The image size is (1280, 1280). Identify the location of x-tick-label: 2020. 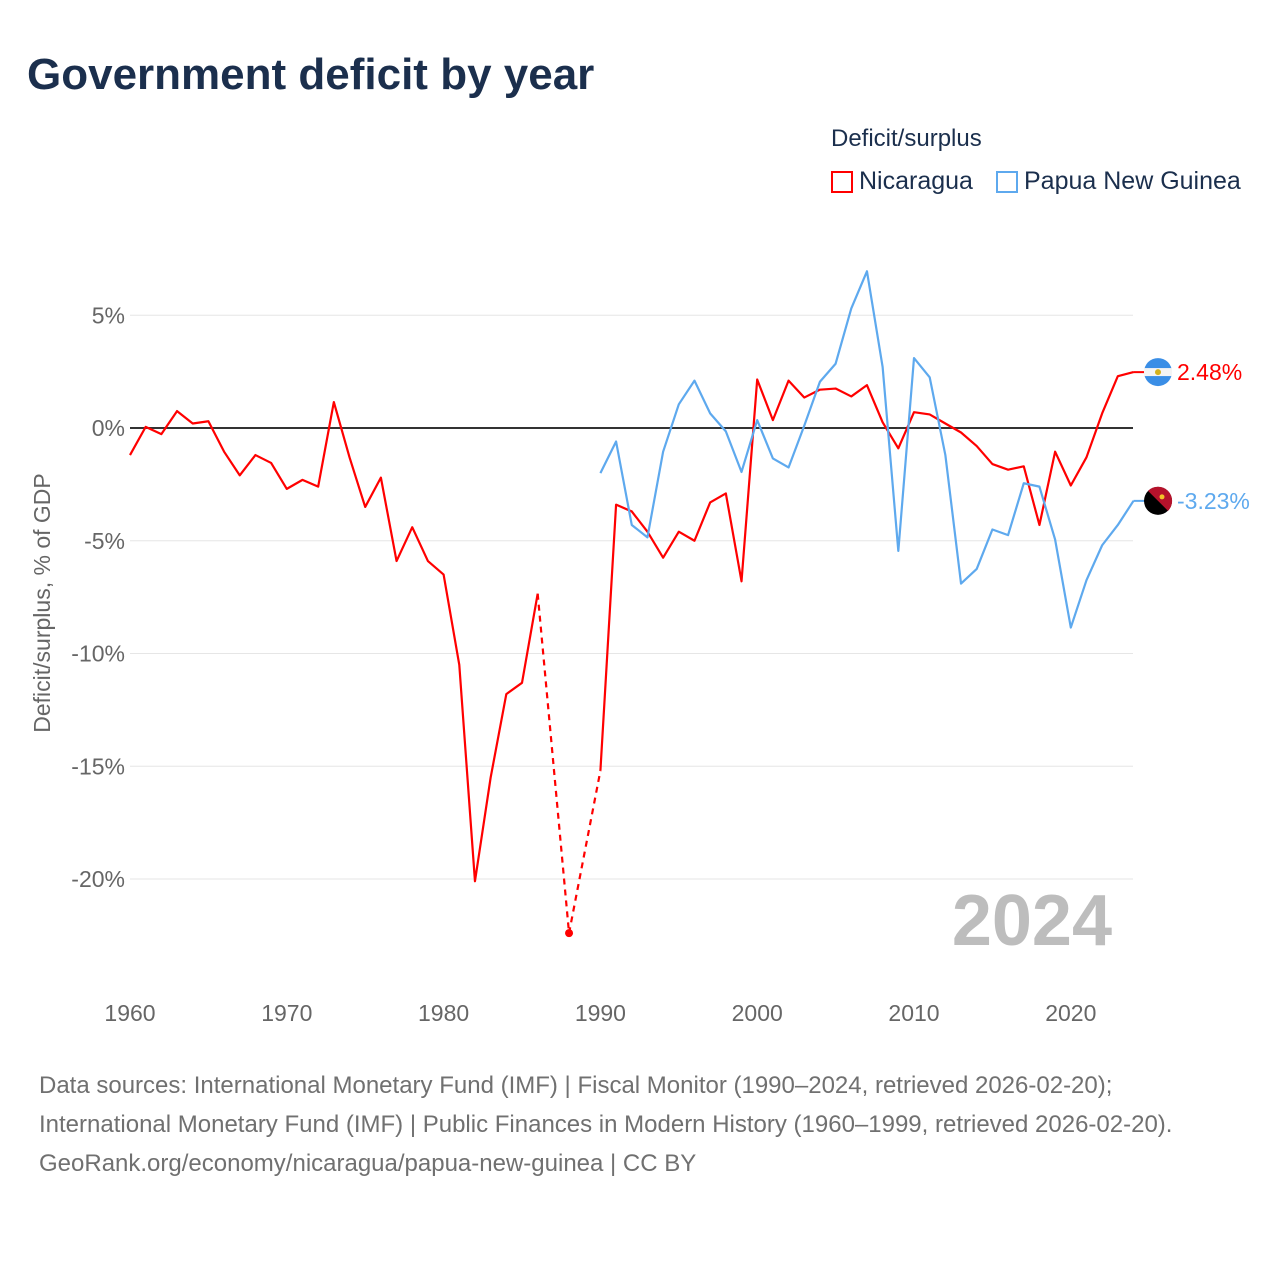
(1070, 1013).